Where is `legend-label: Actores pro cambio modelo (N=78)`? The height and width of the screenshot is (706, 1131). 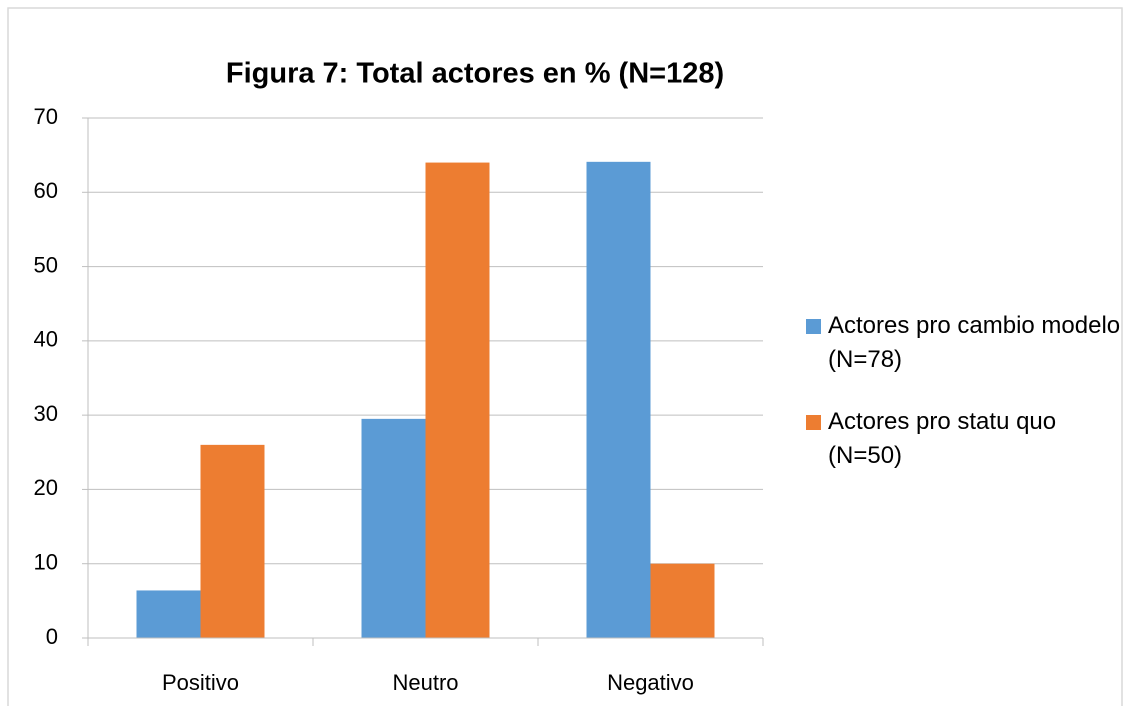 legend-label: Actores pro cambio modelo (N=78) is located at coordinates (974, 342).